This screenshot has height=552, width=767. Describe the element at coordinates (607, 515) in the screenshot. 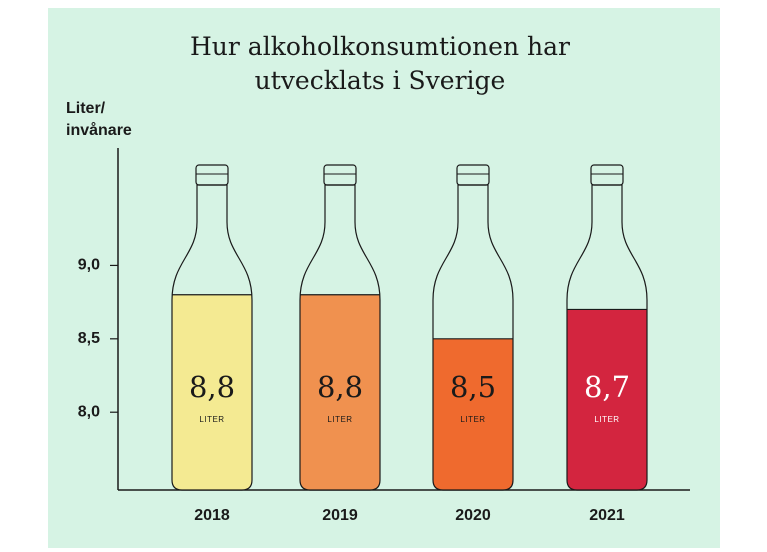

I see `x-tick-label: 2021` at that location.